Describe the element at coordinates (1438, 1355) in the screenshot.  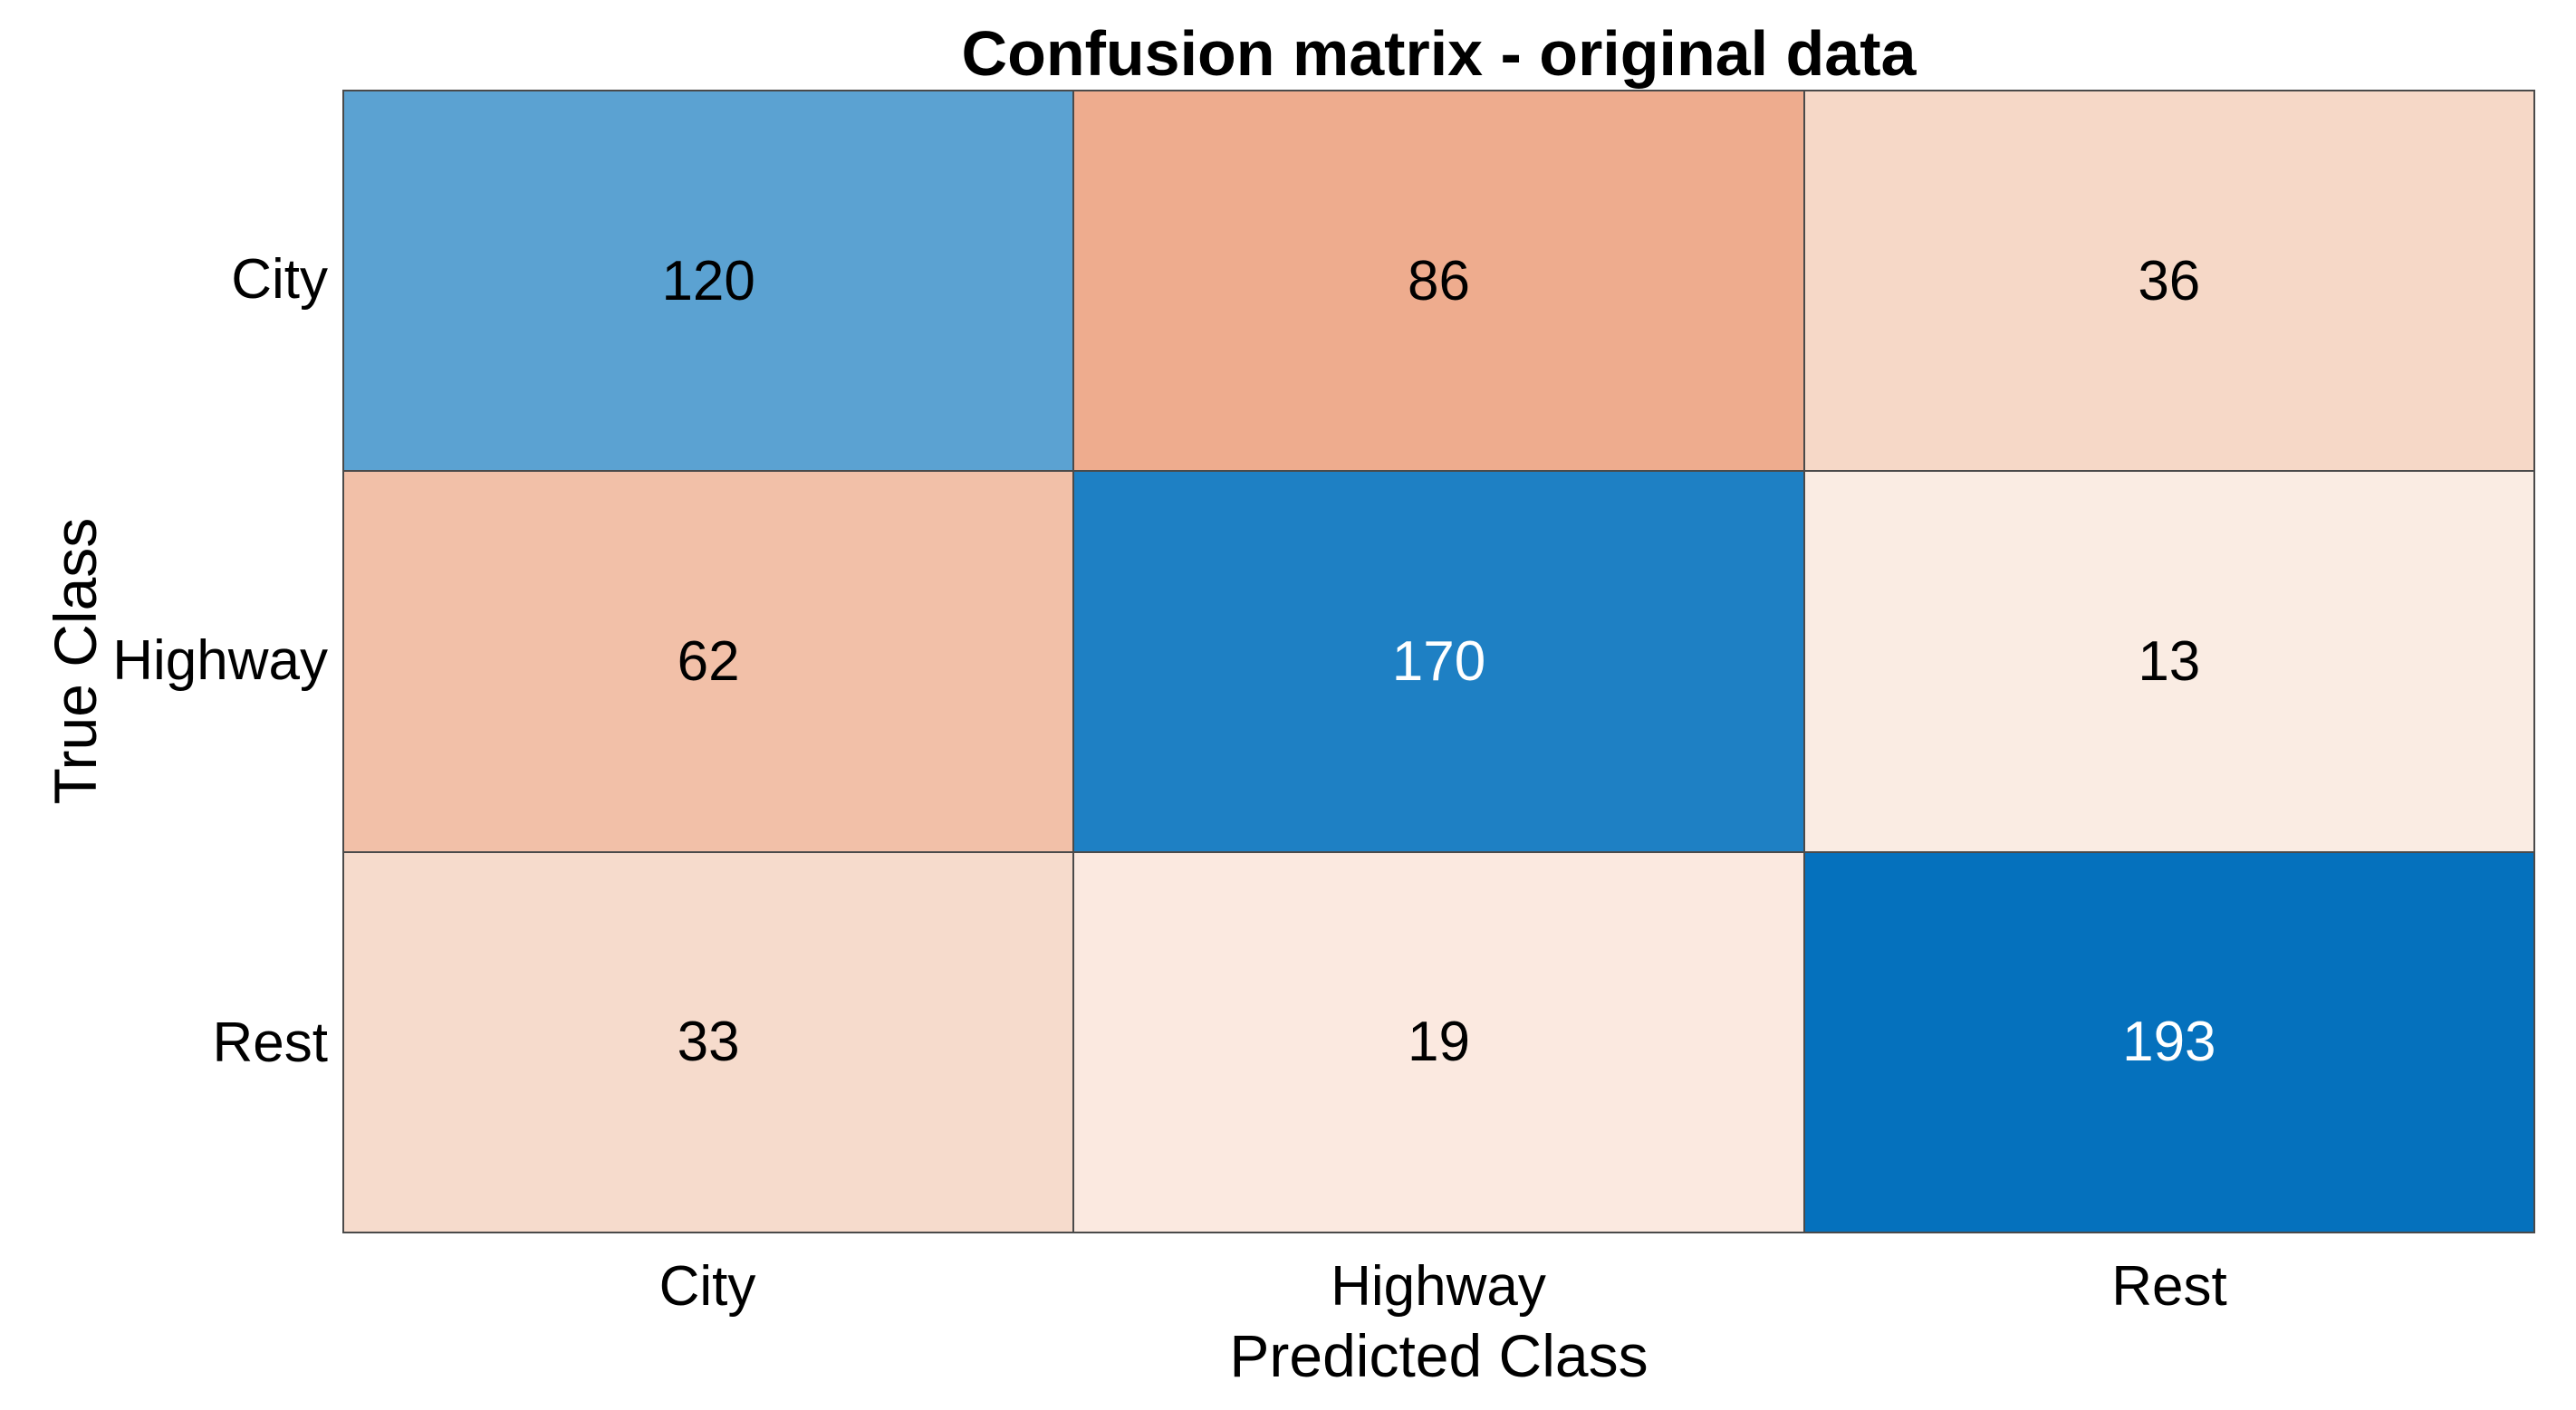
I see `x-axis-label: Predicted Class` at that location.